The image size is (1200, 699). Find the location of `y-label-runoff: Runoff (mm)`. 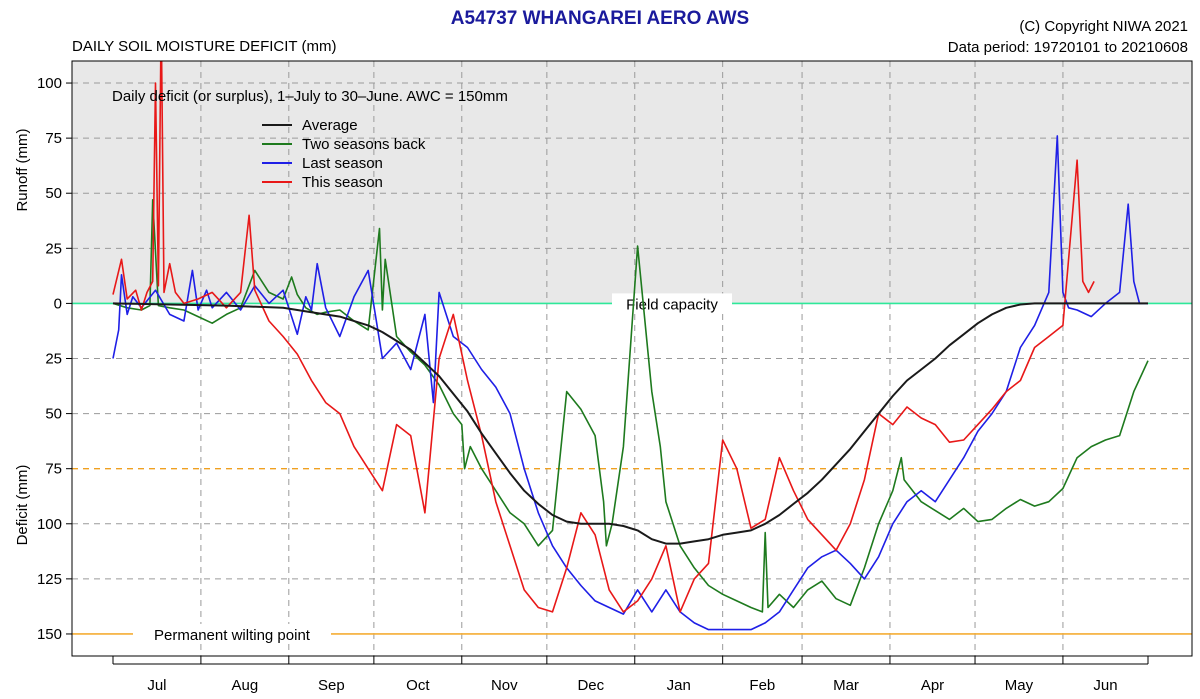

y-label-runoff: Runoff (mm) is located at coordinates (22, 169).